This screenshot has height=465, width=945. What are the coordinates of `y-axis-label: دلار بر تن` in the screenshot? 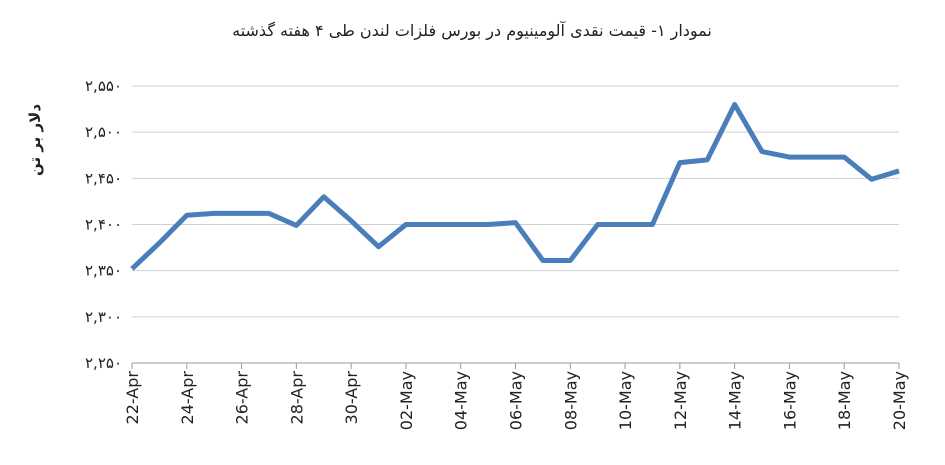 It's located at (35, 140).